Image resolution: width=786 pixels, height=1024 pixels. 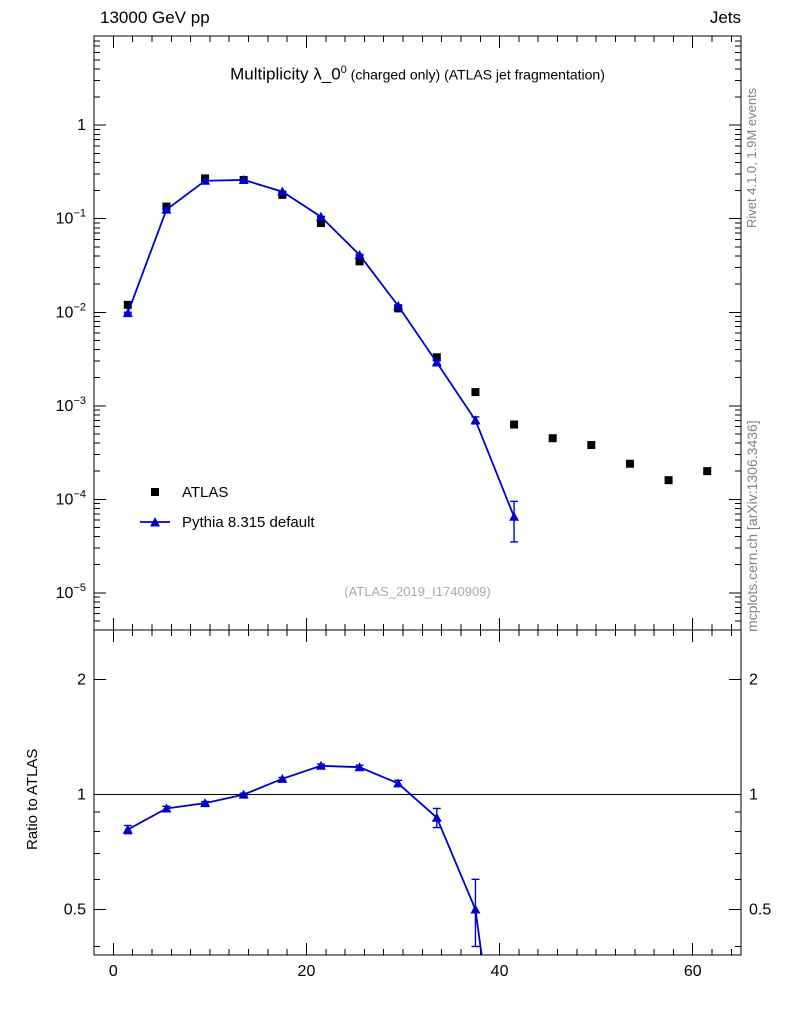 I want to click on legend: ATLAS Pythia 8.315 default, so click(x=227, y=507).